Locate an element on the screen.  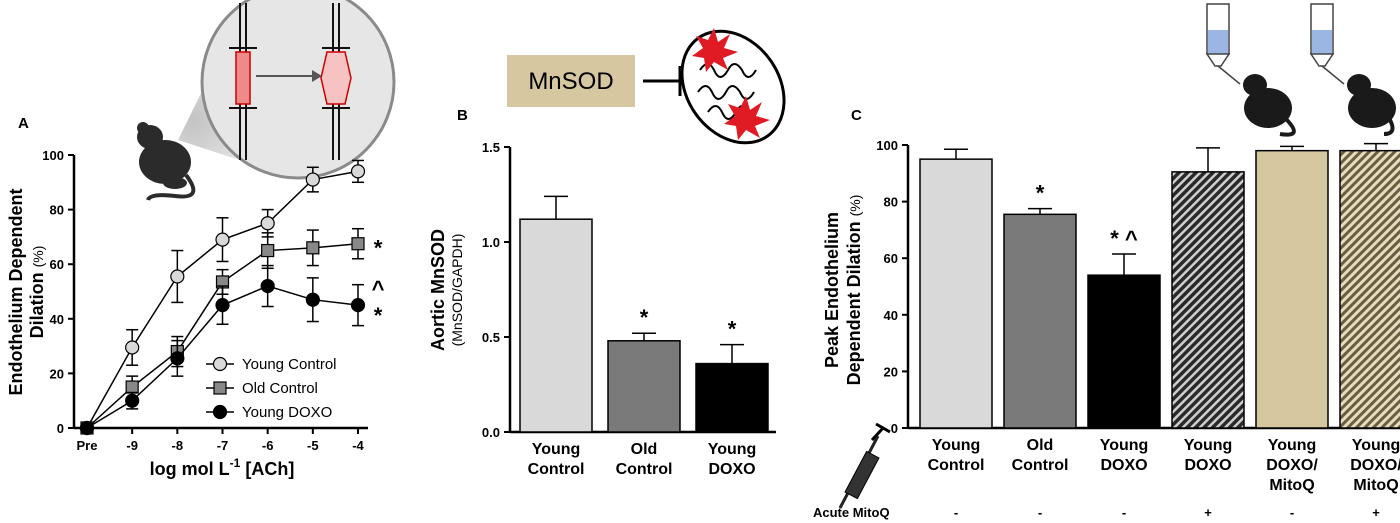
acute-mitoq-label: Acute MitoQ is located at coordinates (851, 512).